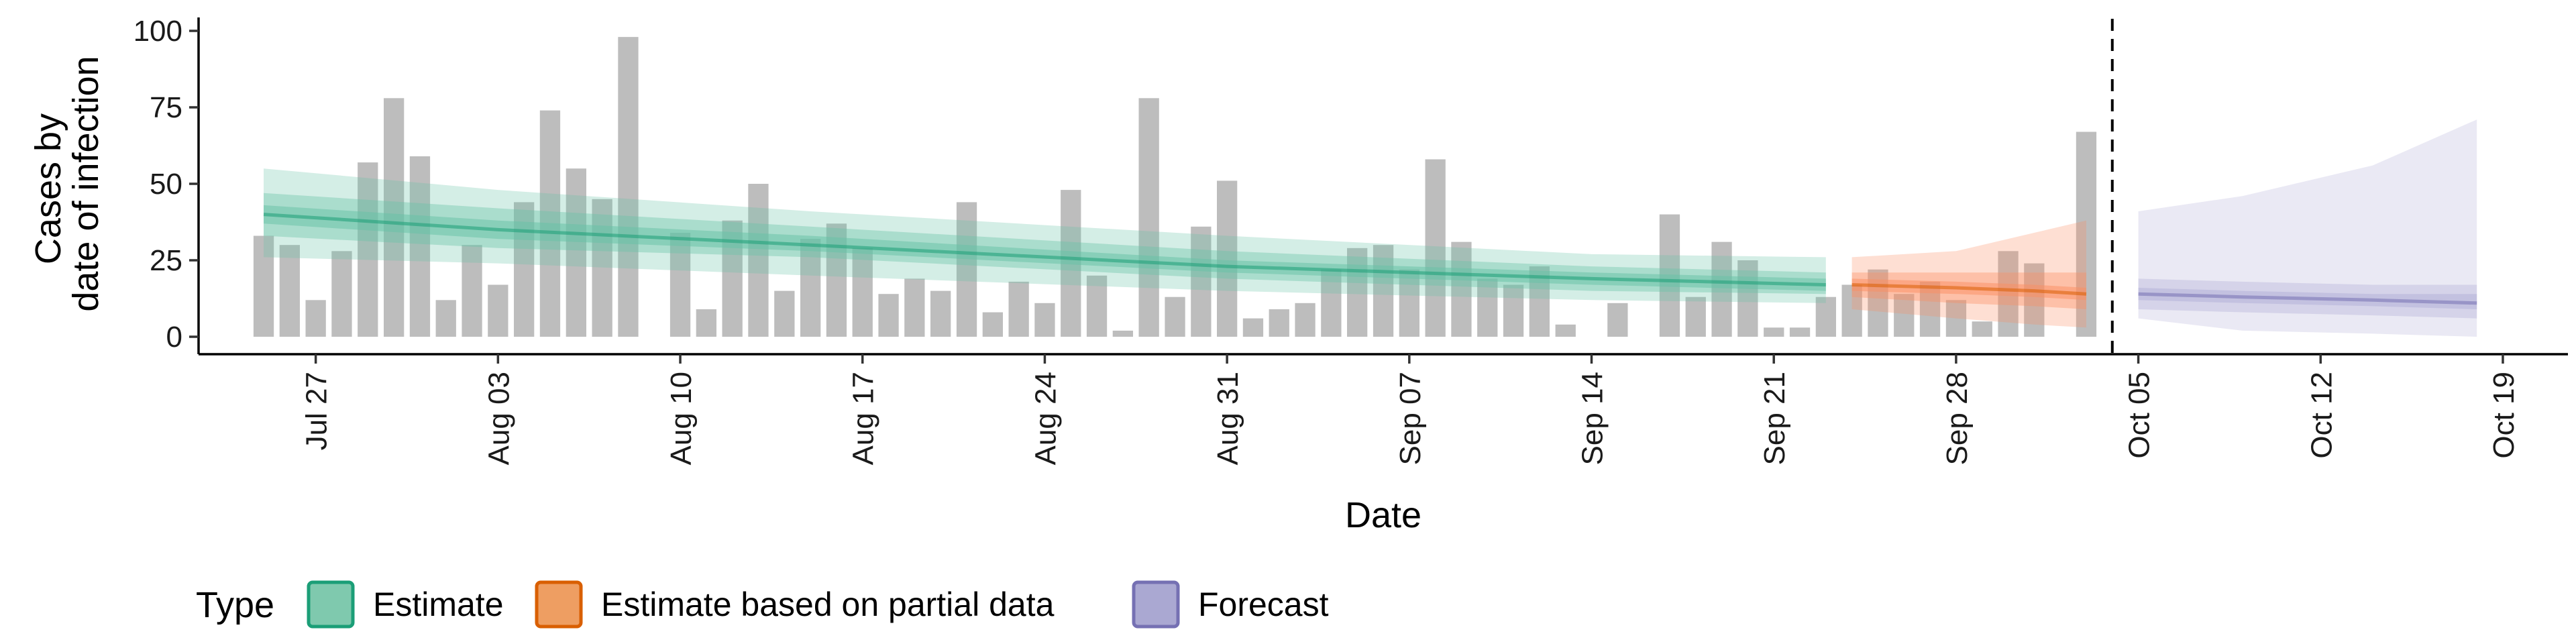 The height and width of the screenshot is (644, 2576). Describe the element at coordinates (863, 418) in the screenshot. I see `x-tick-label: Aug 17` at that location.